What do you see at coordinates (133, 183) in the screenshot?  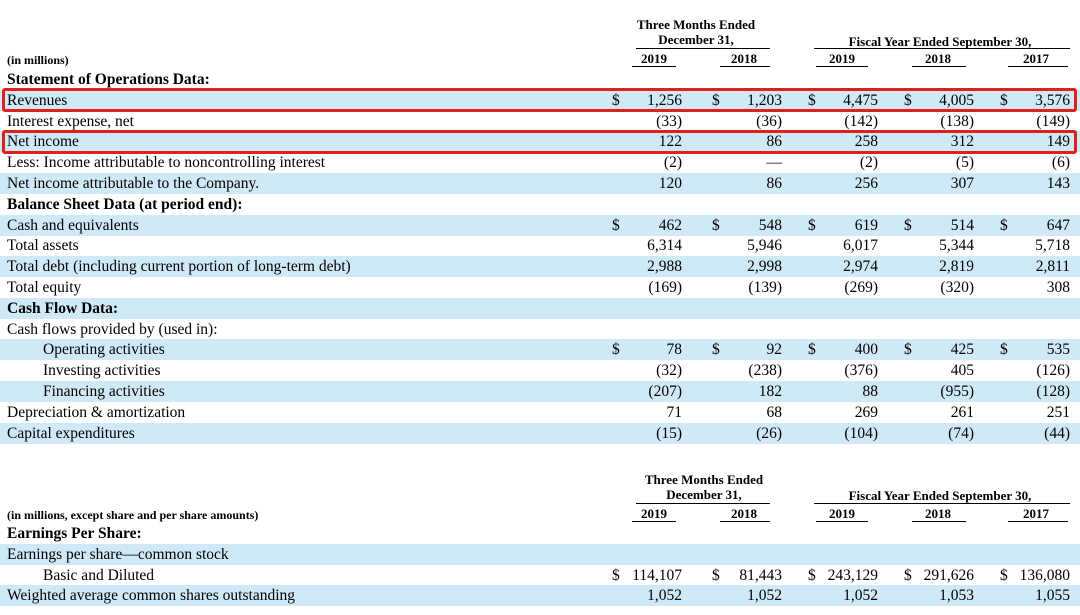 I see `row-label: Net income attributable to the Company.` at bounding box center [133, 183].